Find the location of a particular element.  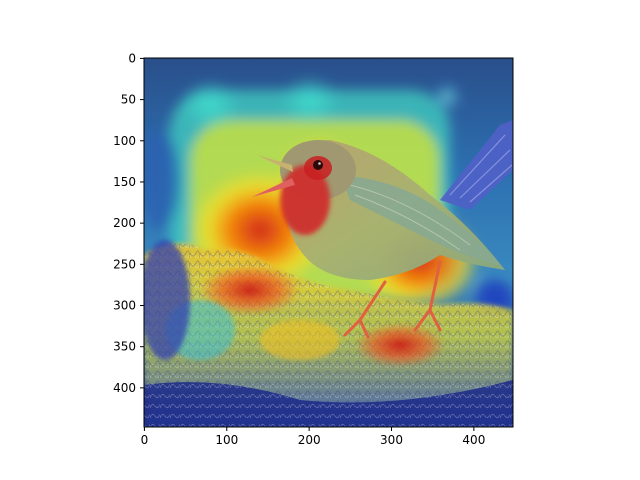

y-tick-label: 200 is located at coordinates (124, 223).